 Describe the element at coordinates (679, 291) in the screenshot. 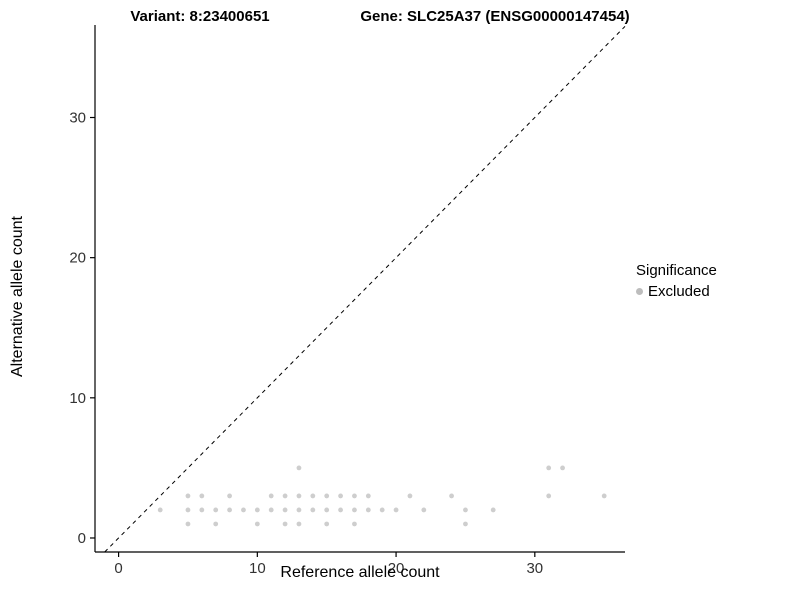

I see `legend-item-label: Excluded` at that location.